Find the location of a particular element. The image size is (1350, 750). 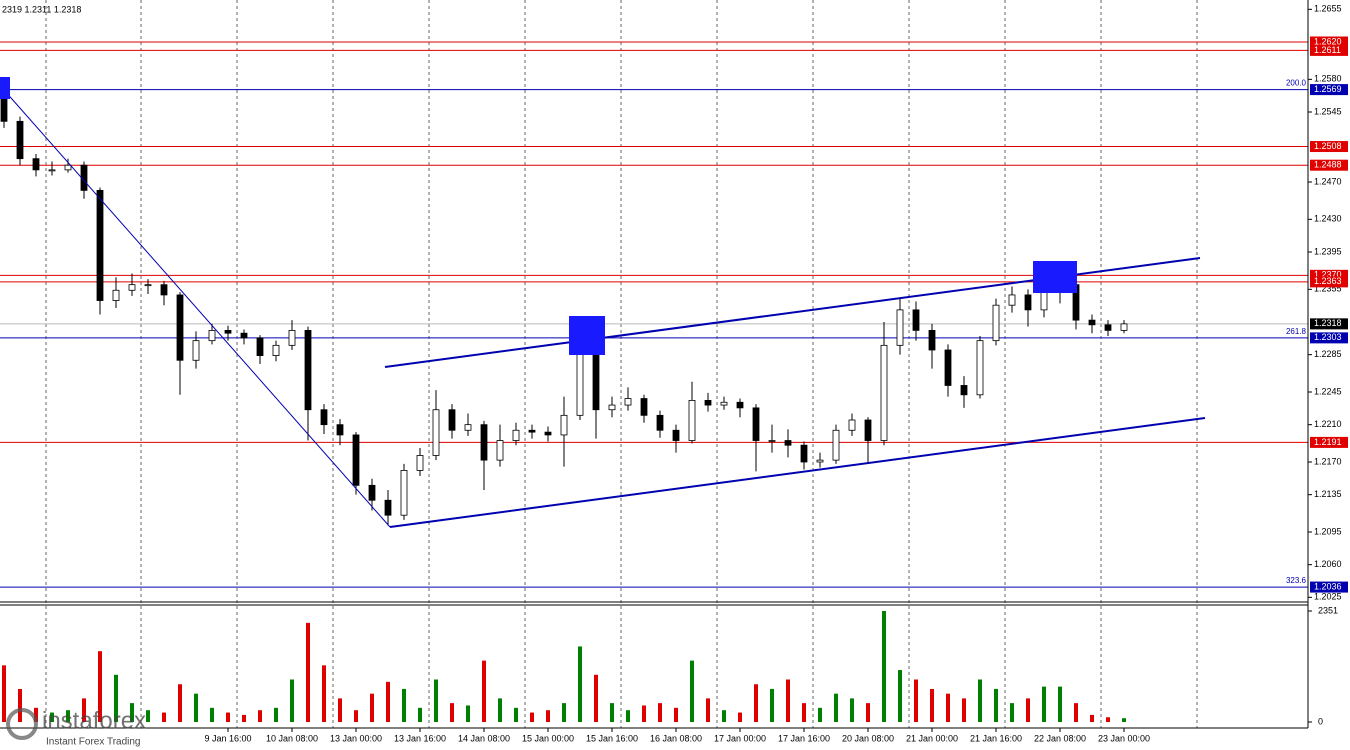

x-tick-label: 22 Jan 08:00 is located at coordinates (1060, 738).